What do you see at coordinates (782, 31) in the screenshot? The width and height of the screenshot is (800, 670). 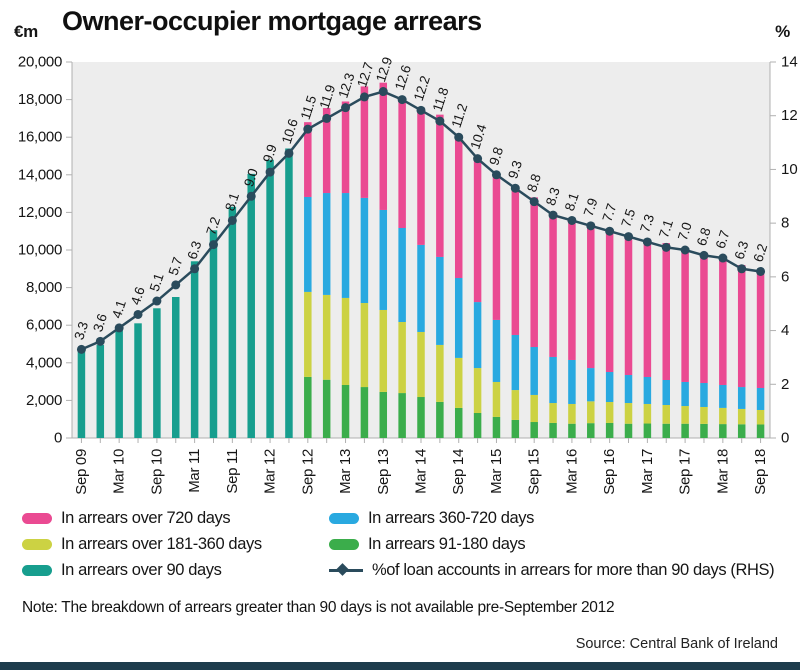 I see `right-axis-unit-label: %` at bounding box center [782, 31].